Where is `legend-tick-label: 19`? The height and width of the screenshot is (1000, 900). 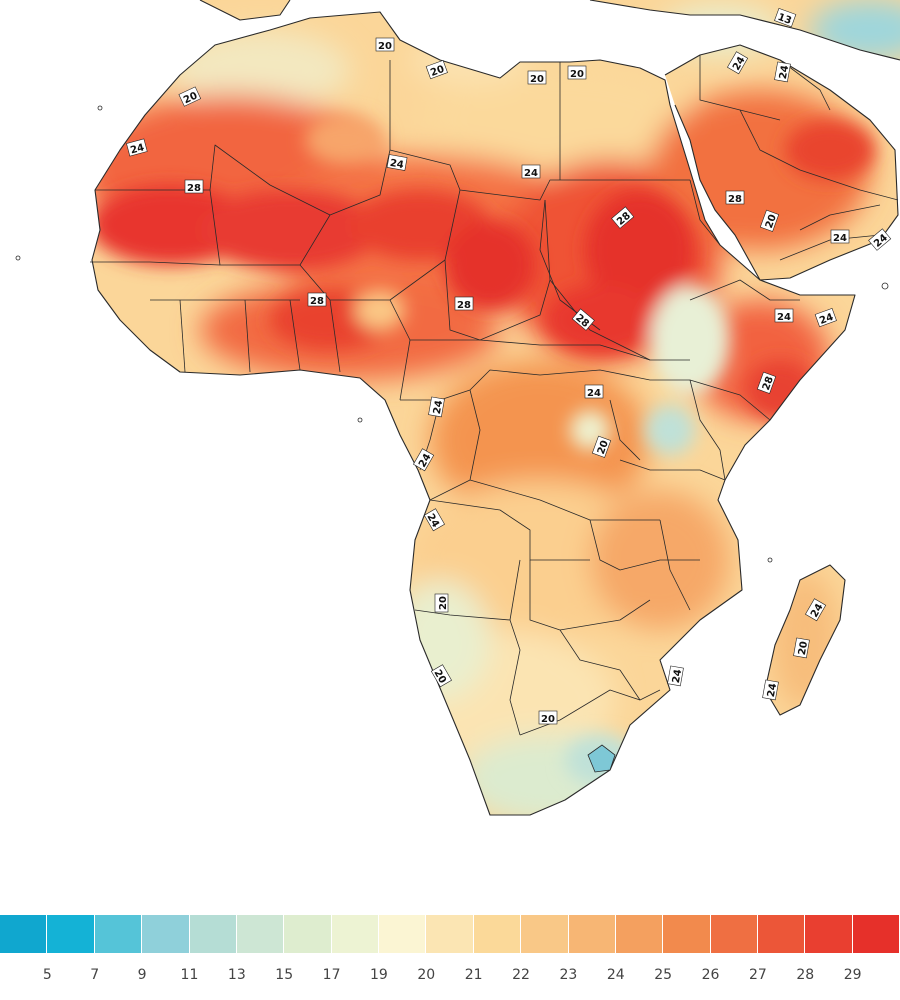
legend-tick-label: 19 is located at coordinates (379, 975).